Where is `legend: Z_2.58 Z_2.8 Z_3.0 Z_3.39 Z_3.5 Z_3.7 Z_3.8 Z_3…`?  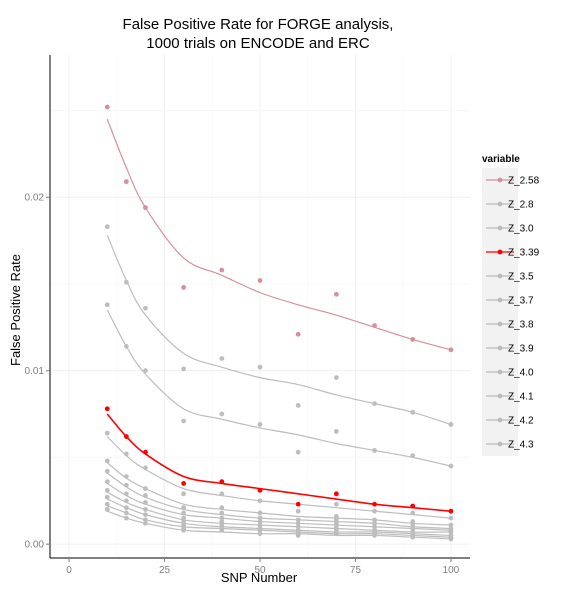
legend: Z_2.58 Z_2.8 Z_3.0 Z_3.39 Z_3.5 Z_3.7 Z_3.8 Z_3… is located at coordinates (513, 313).